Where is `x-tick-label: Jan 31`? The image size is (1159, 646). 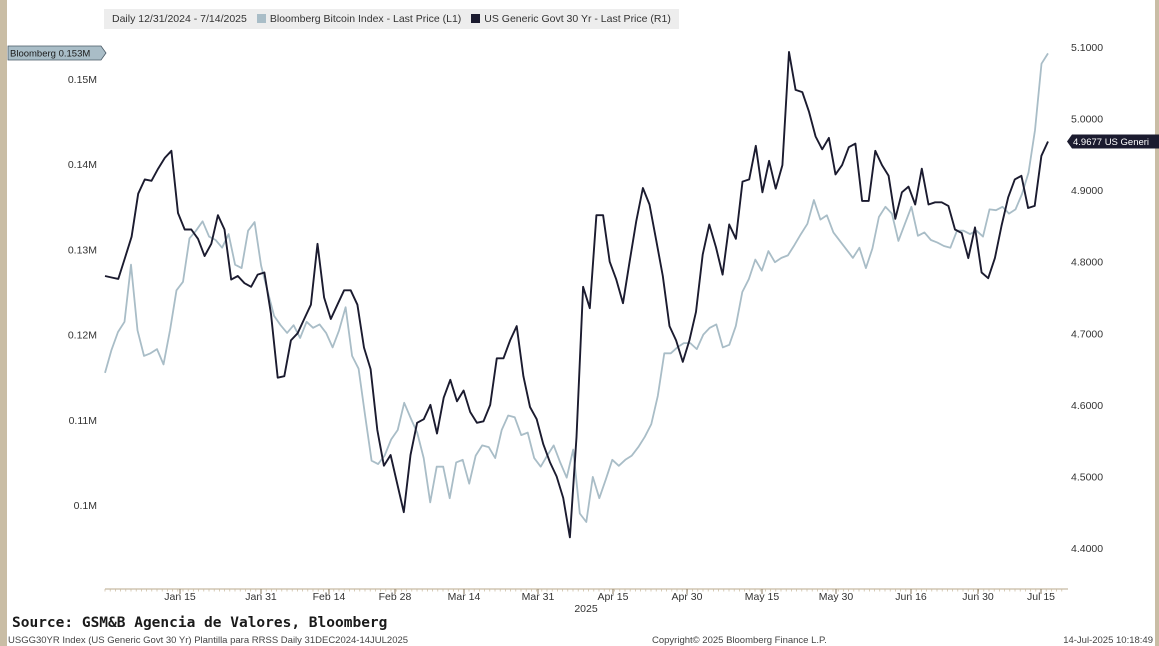 x-tick-label: Jan 31 is located at coordinates (261, 597).